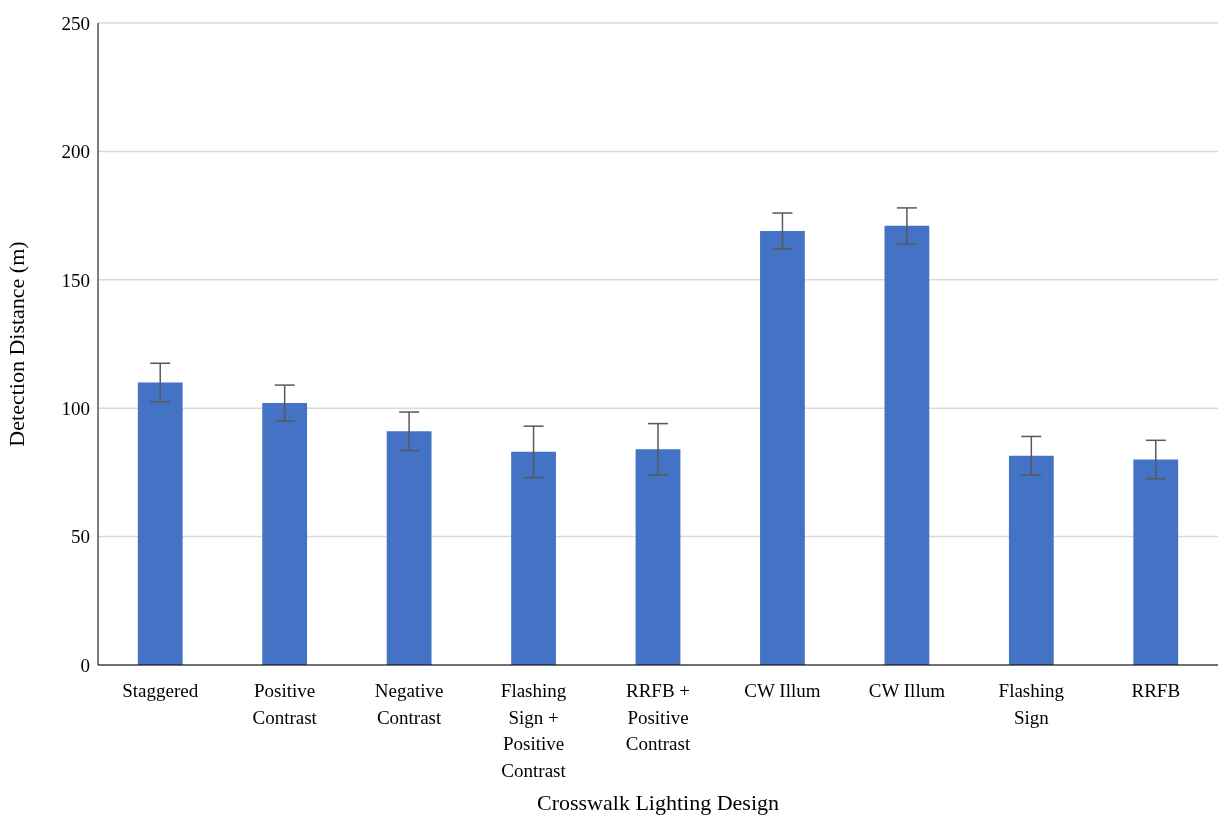 This screenshot has height=823, width=1228. Describe the element at coordinates (1156, 690) in the screenshot. I see `x-tick-label: RRFB` at that location.